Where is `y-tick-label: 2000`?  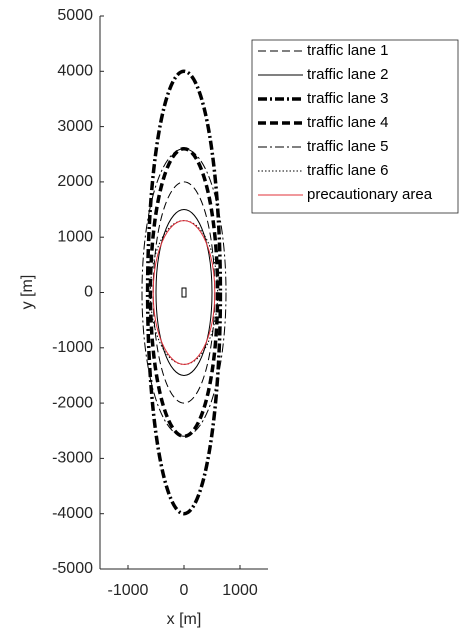
y-tick-label: 2000 is located at coordinates (75, 181).